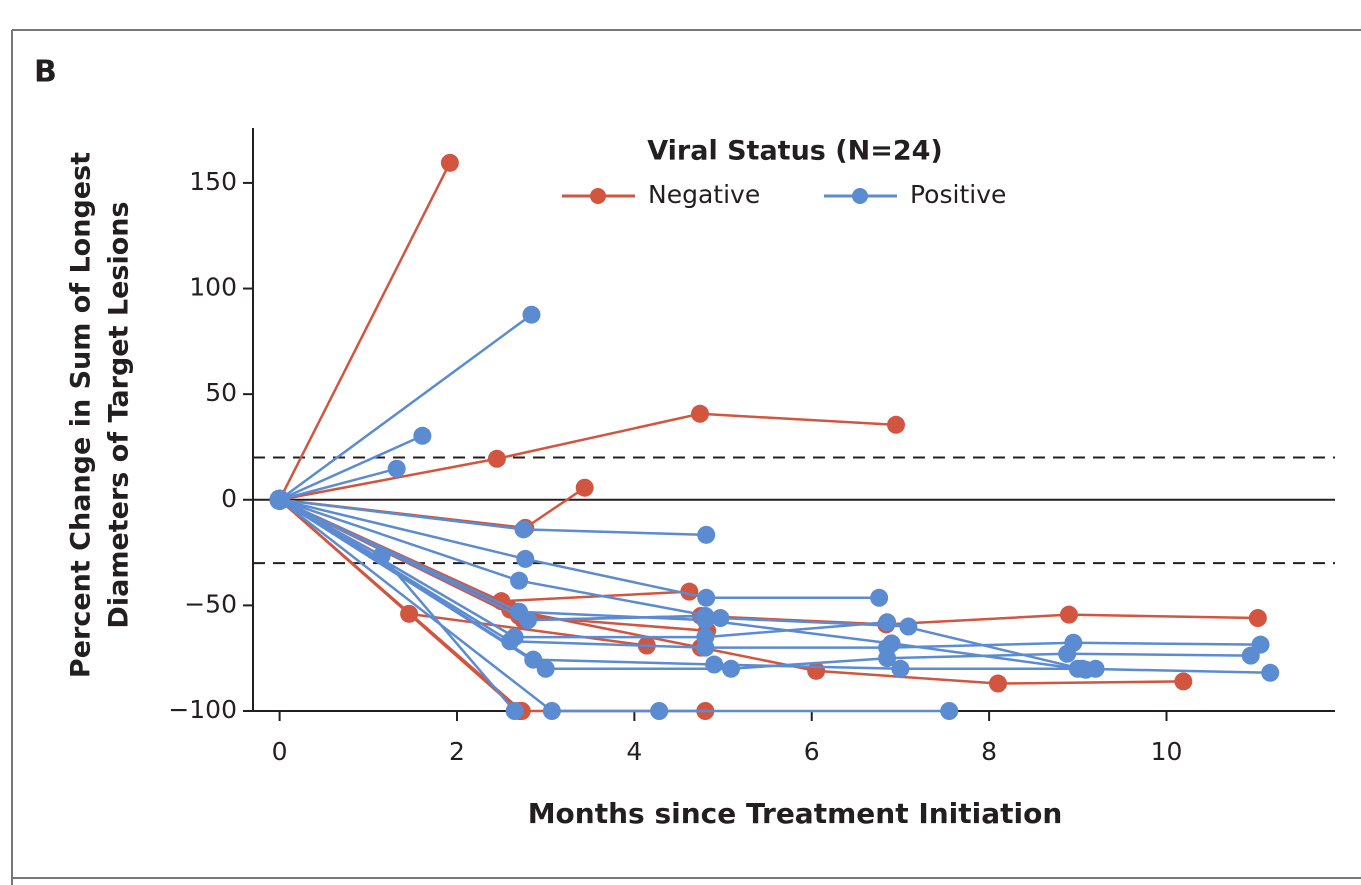 This screenshot has width=1361, height=885. What do you see at coordinates (795, 151) in the screenshot?
I see `legend-title: Viral Status (N=24)` at bounding box center [795, 151].